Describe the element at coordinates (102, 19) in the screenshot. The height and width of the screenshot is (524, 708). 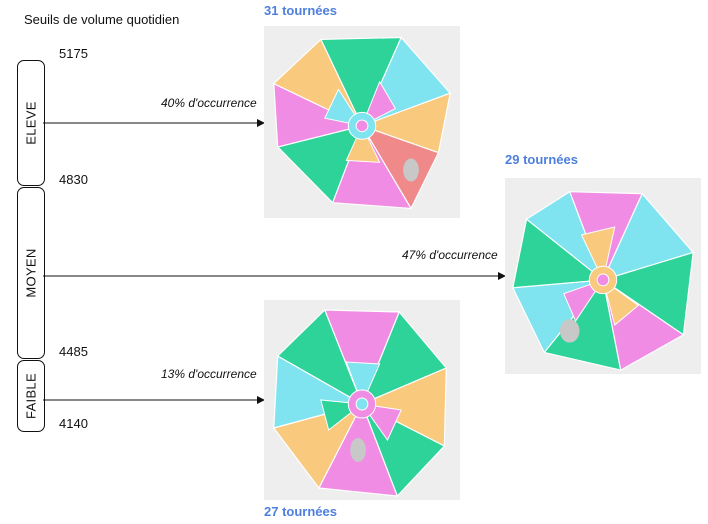
I see `diagram-title: Seuils de volume quotidien` at that location.